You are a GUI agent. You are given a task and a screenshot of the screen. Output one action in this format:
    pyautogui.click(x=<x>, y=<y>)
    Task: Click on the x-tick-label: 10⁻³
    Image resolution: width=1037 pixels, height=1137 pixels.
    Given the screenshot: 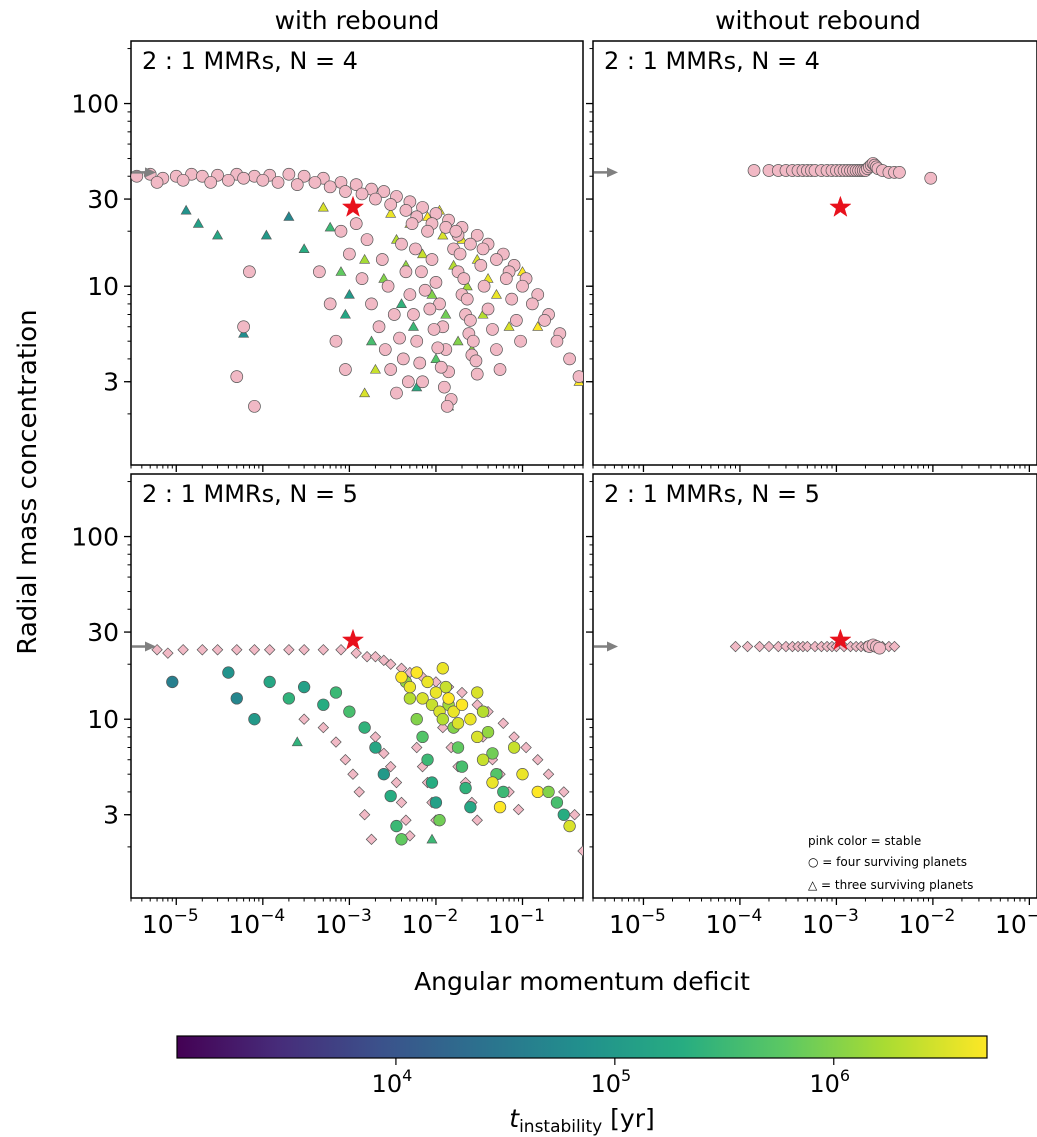 What is the action you would take?
    pyautogui.click(x=830, y=922)
    